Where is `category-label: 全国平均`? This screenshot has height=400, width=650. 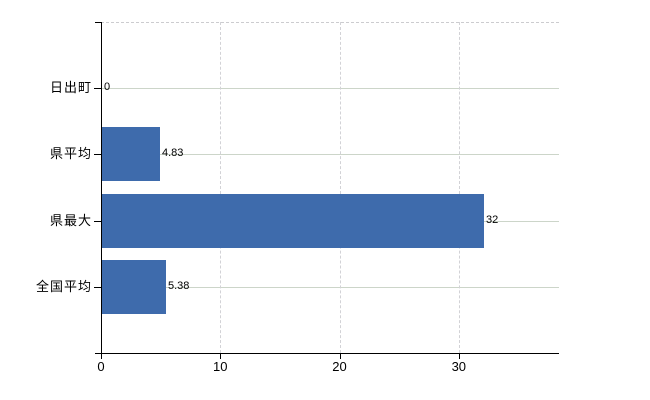
category-label: 全国平均 is located at coordinates (63, 286).